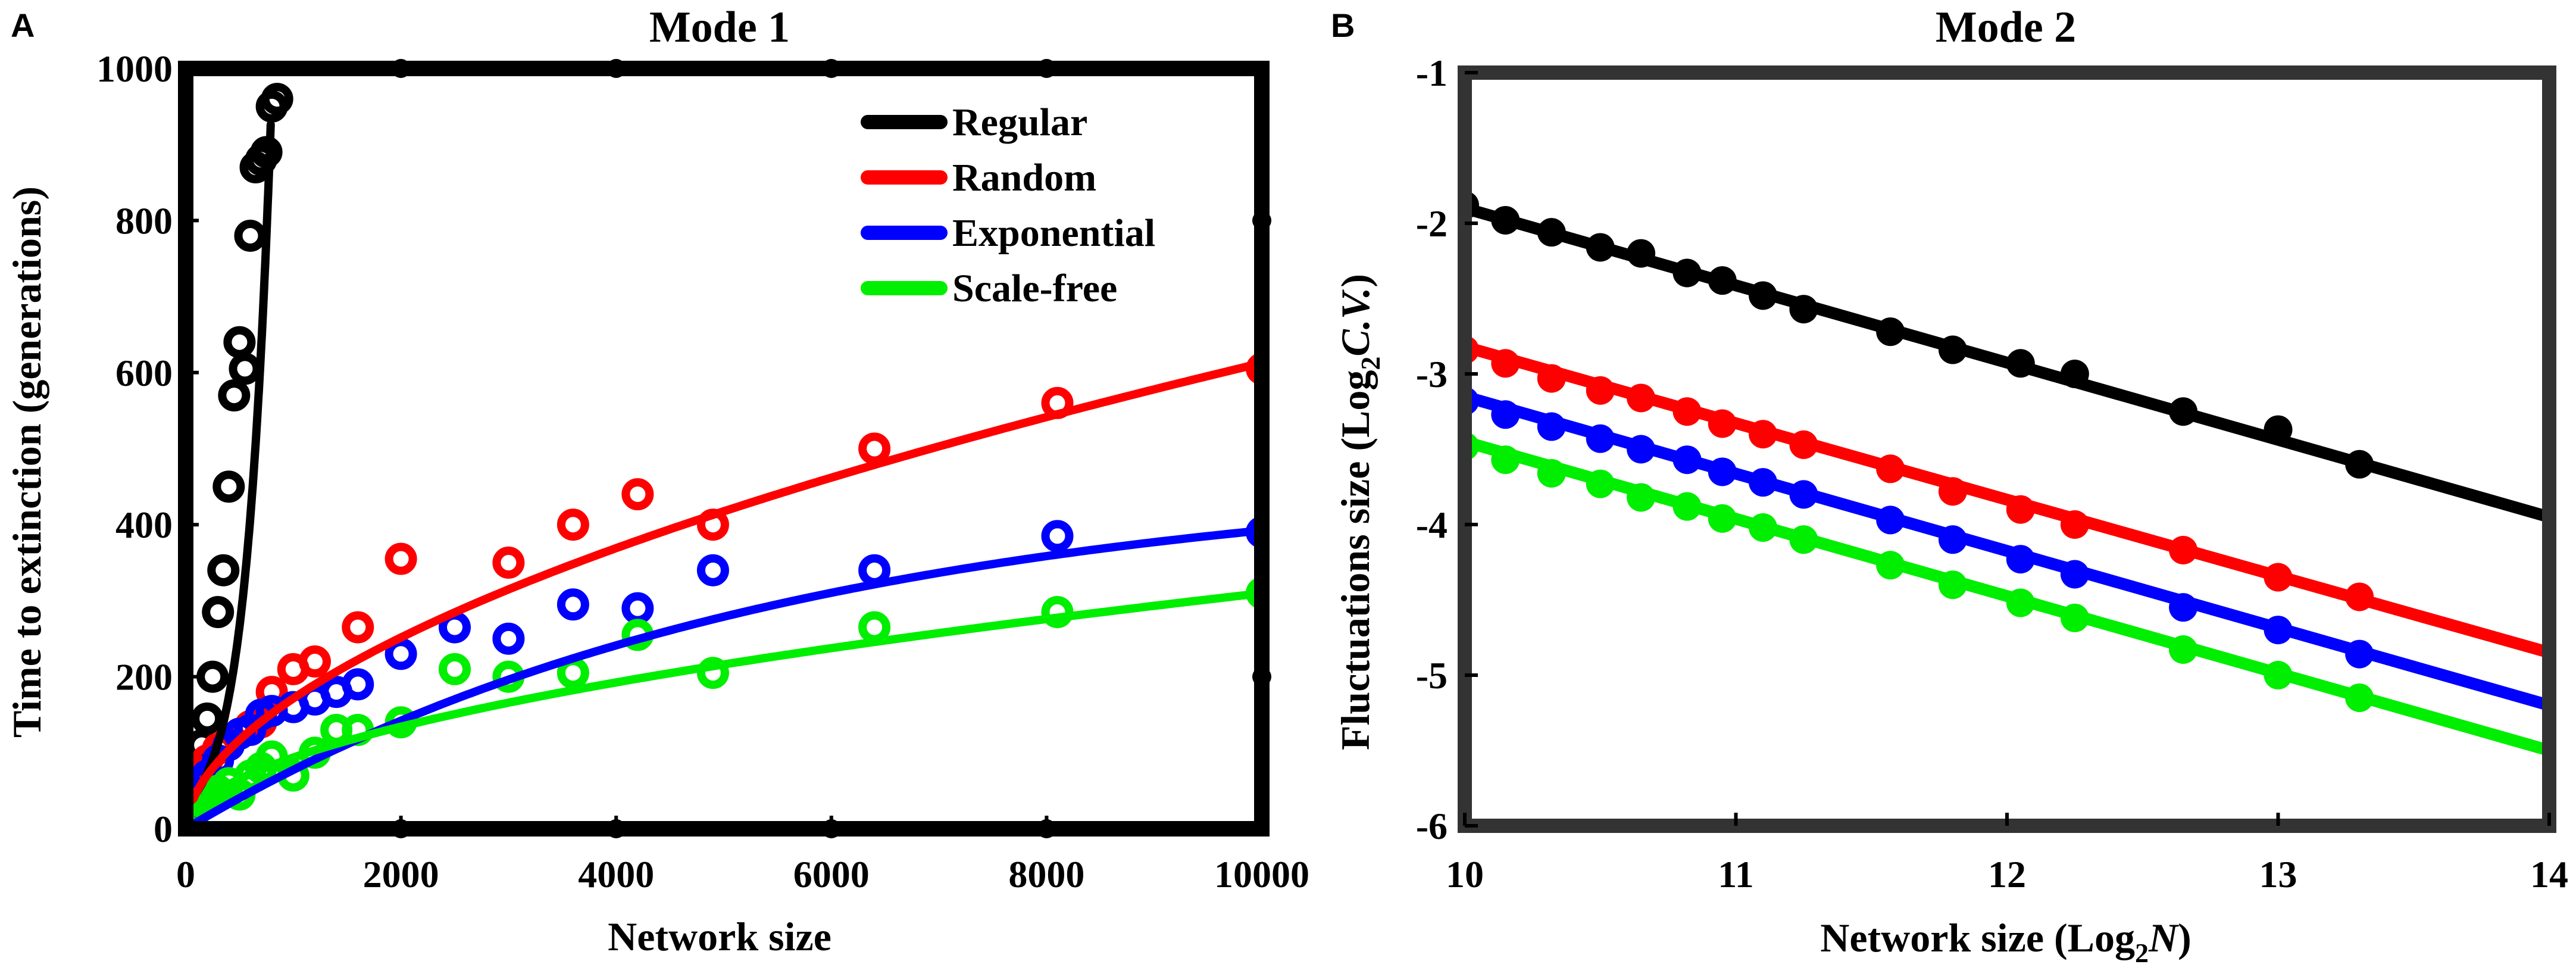 This screenshot has width=2576, height=980. Describe the element at coordinates (185, 874) in the screenshot. I see `panel-a-xtick-label: 0` at that location.